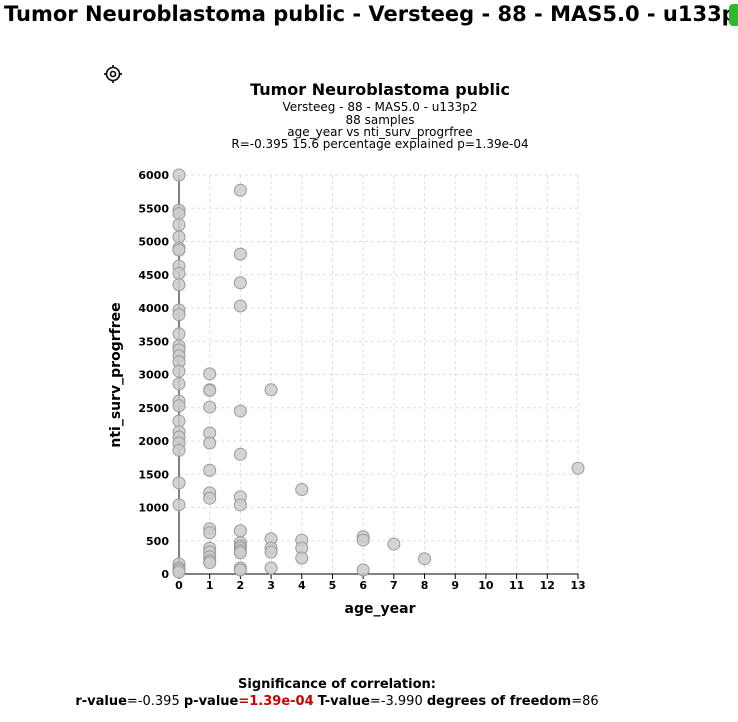 This screenshot has width=738, height=722. I want to click on stat-value: =1.39e-04, so click(276, 701).